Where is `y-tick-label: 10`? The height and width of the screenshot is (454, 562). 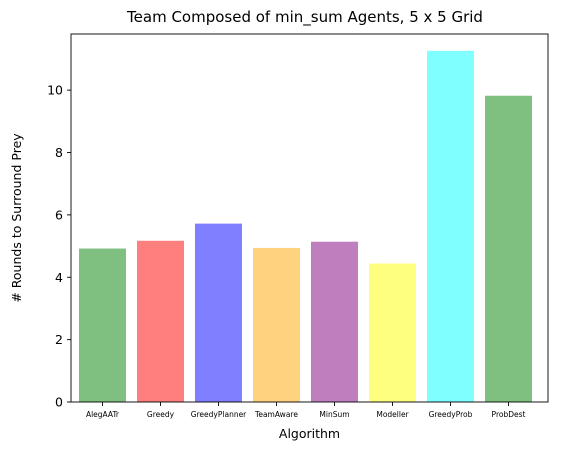
y-tick-label: 10 is located at coordinates (55, 90).